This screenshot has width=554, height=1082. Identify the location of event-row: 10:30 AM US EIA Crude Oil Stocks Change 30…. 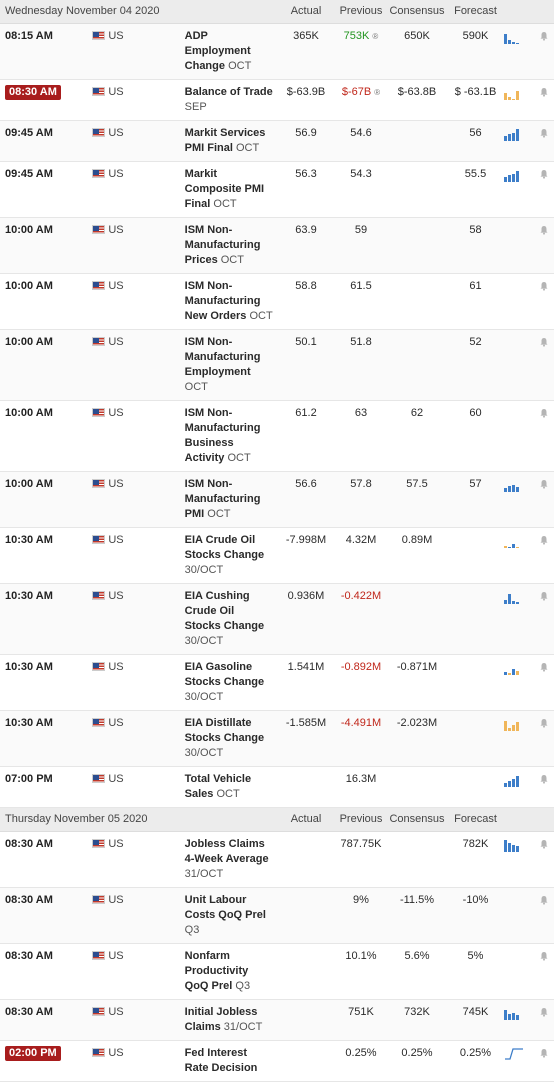
(277, 555).